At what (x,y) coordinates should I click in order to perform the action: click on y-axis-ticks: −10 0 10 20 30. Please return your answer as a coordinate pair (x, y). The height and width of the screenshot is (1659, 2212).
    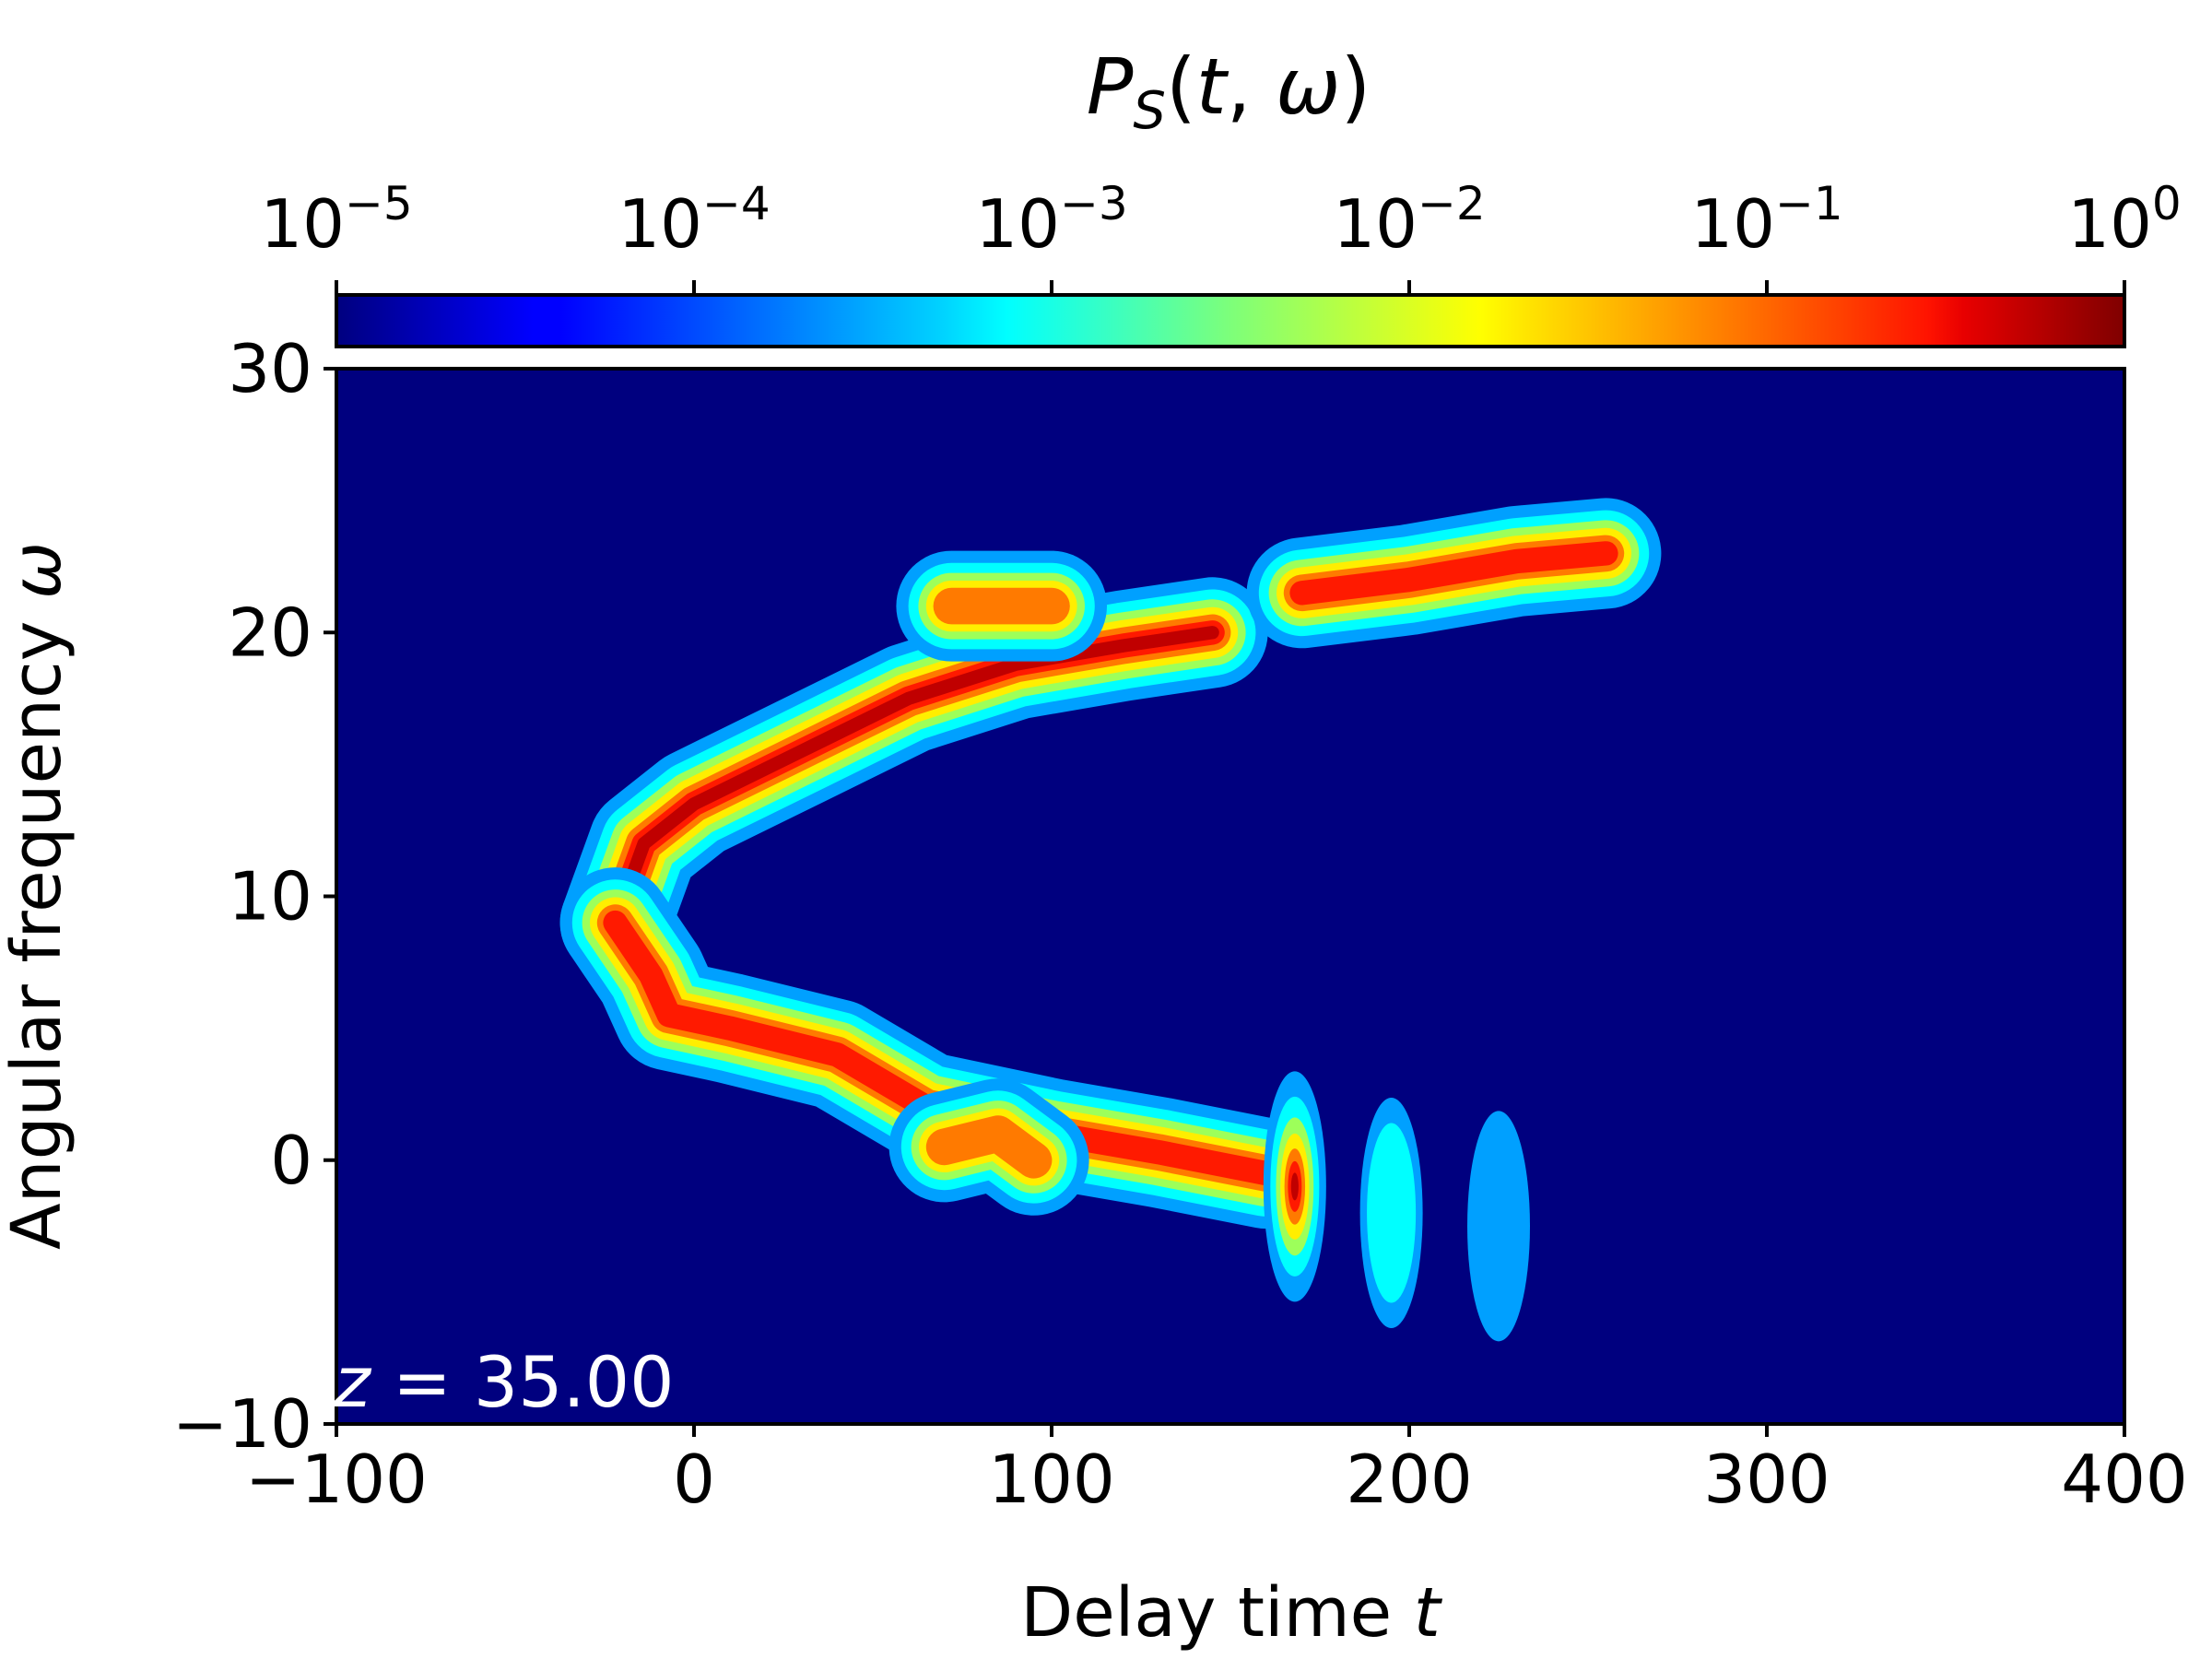
    Looking at the image, I should click on (254, 896).